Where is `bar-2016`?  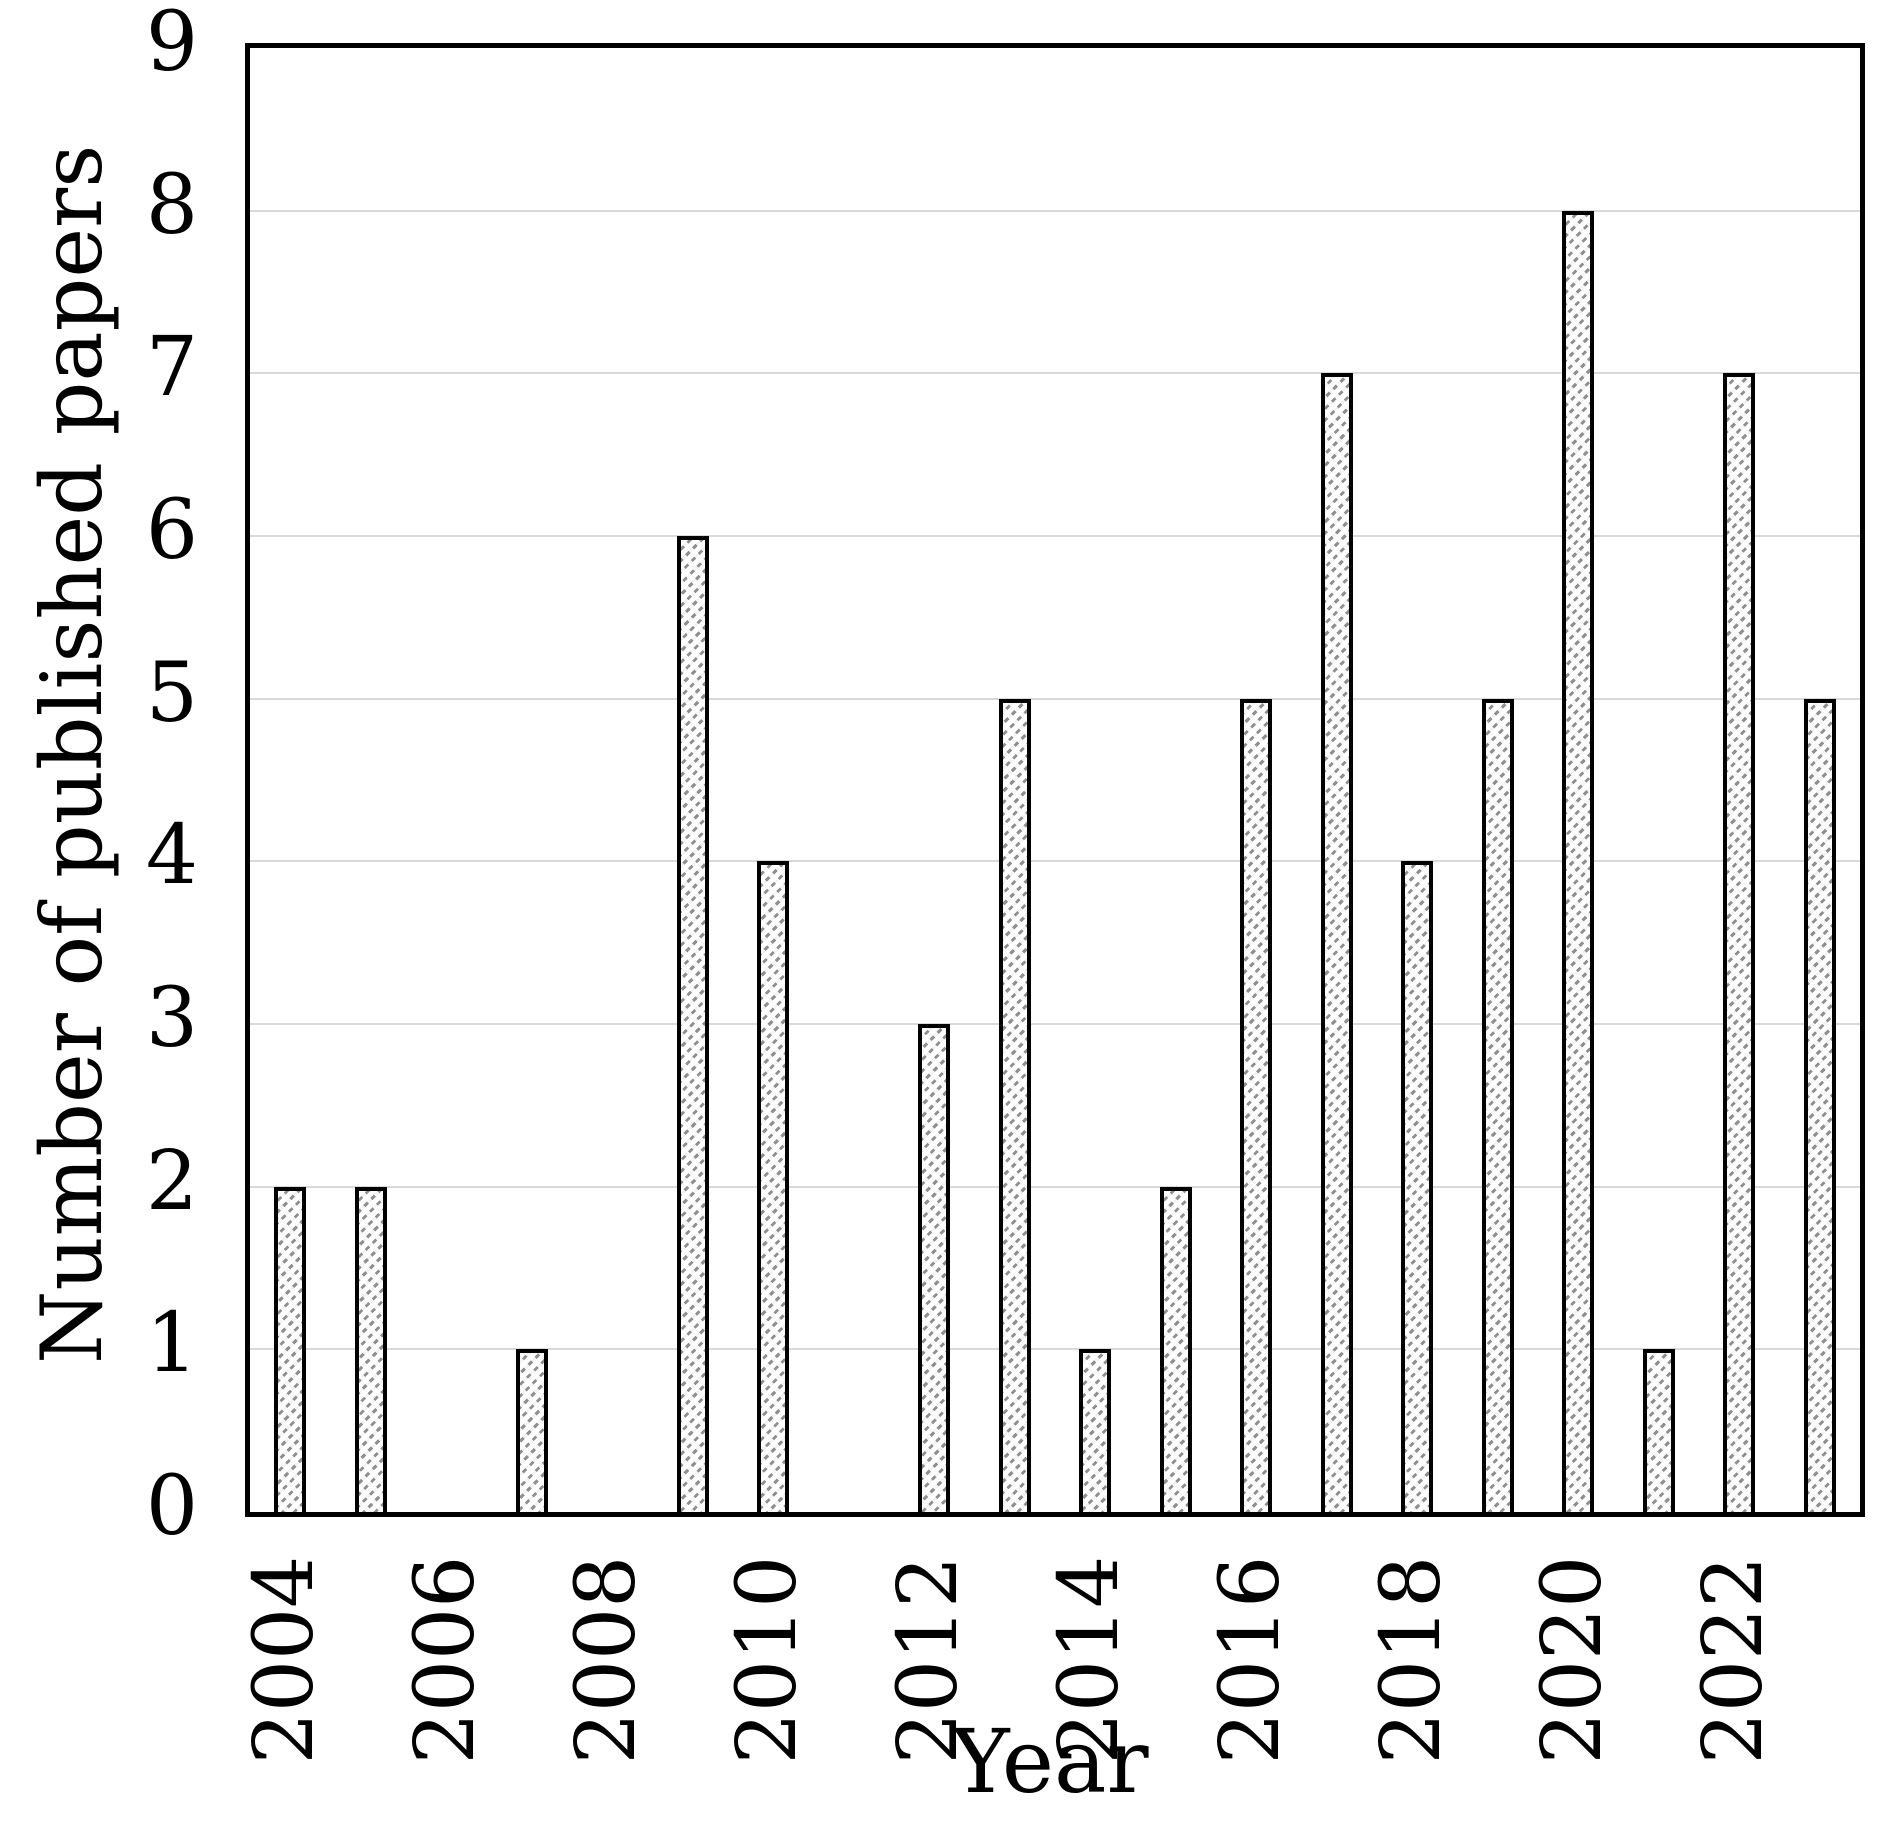 bar-2016 is located at coordinates (1256, 1105).